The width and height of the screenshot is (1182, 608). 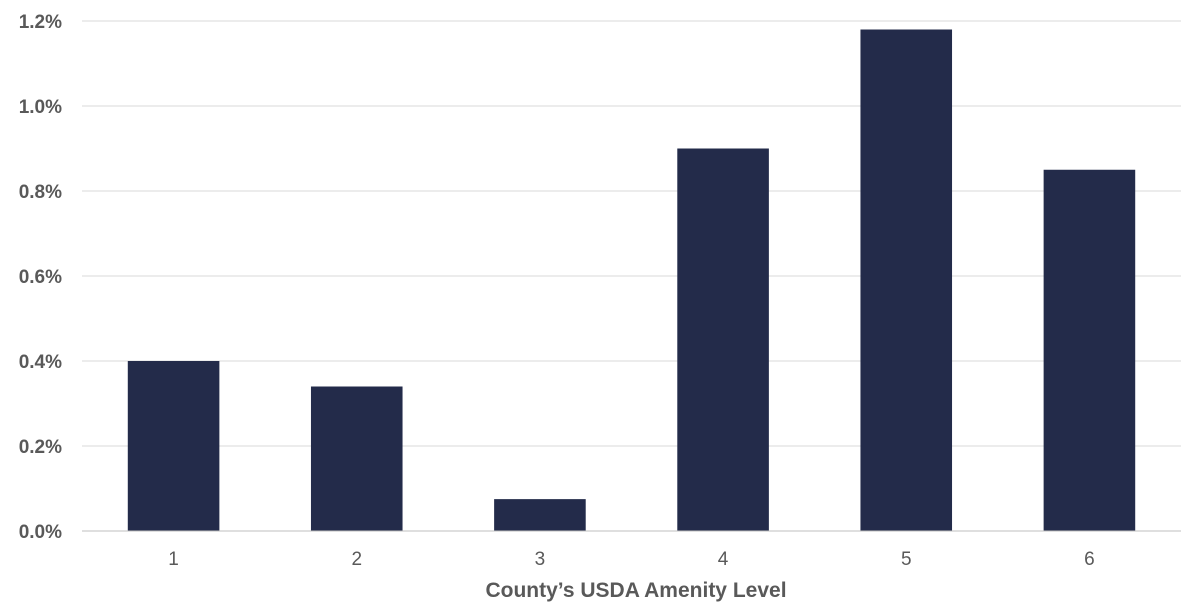 What do you see at coordinates (173, 559) in the screenshot?
I see `x-tick-label: 1` at bounding box center [173, 559].